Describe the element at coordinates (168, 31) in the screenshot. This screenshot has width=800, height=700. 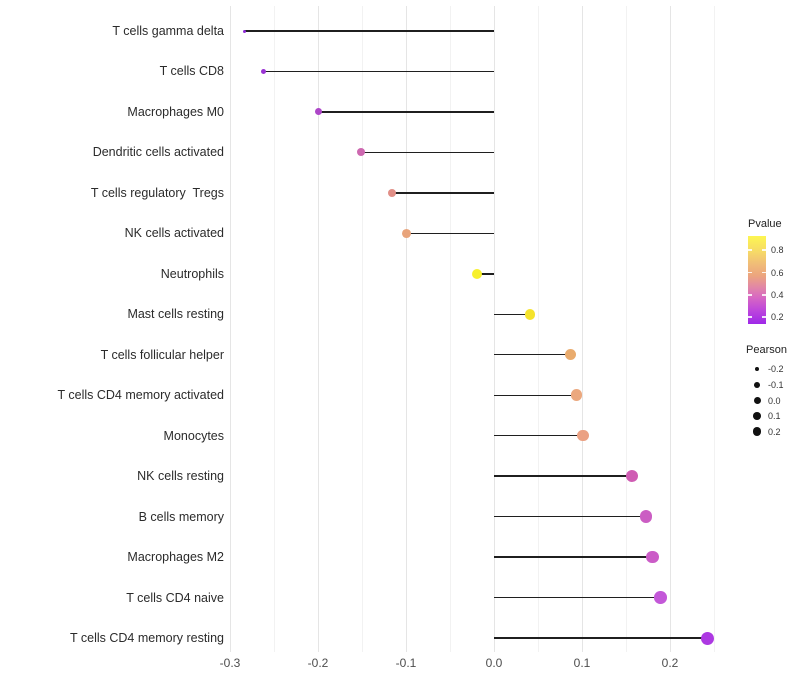
I see `category-label: T cells gamma delta` at that location.